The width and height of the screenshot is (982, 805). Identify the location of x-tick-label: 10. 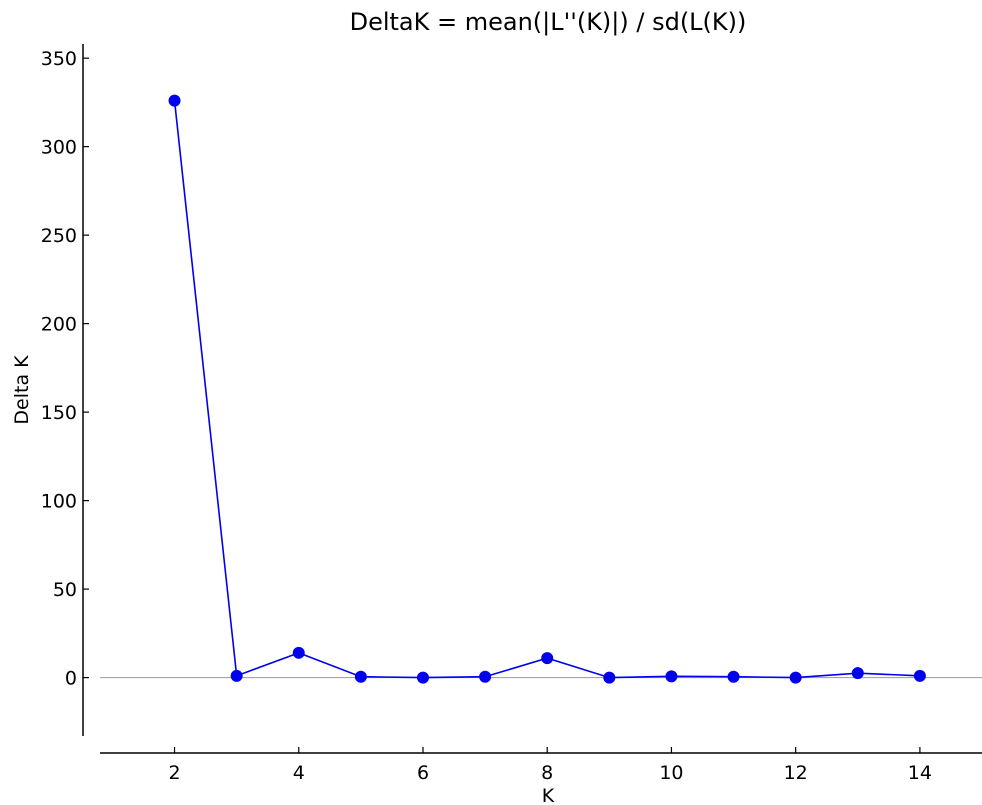
(671, 773).